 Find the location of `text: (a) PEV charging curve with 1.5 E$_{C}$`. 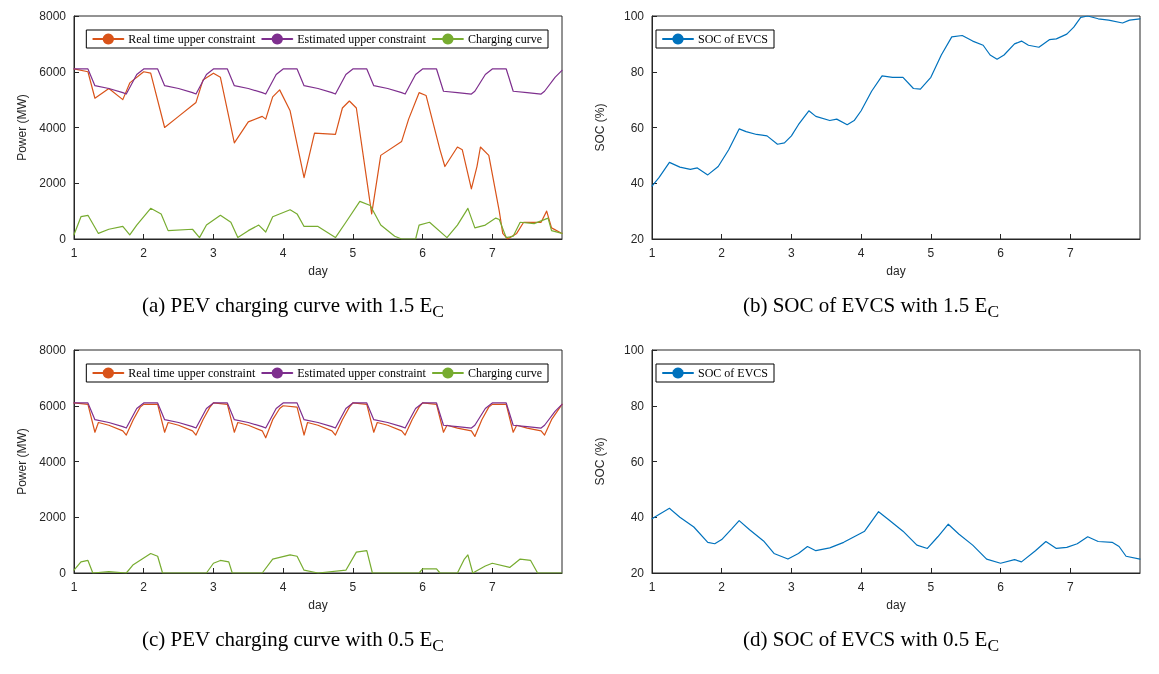

text: (a) PEV charging curve with 1.5 E$_{C}$ is located at coordinates (293, 308).